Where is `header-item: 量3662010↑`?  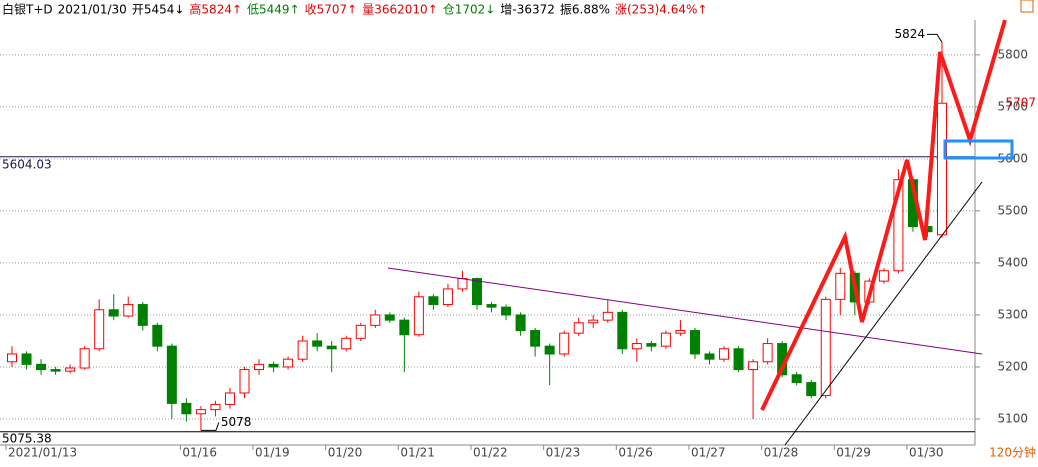
header-item: 量3662010↑ is located at coordinates (400, 10).